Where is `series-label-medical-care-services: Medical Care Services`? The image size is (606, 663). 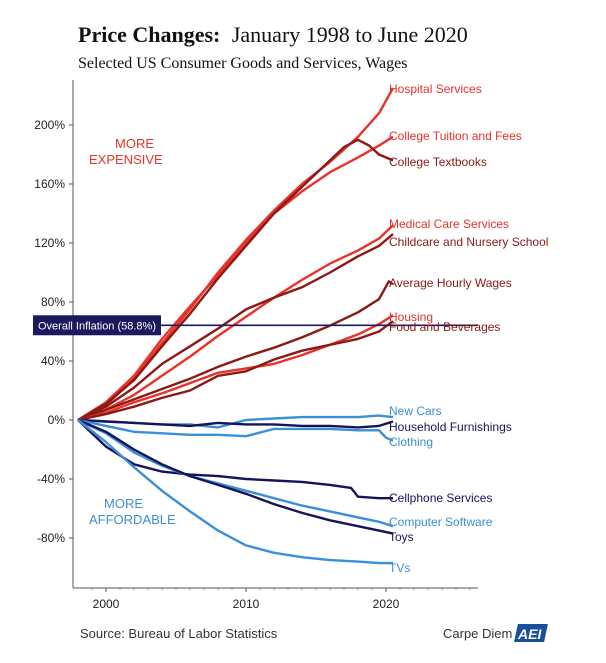
series-label-medical-care-services: Medical Care Services is located at coordinates (449, 224).